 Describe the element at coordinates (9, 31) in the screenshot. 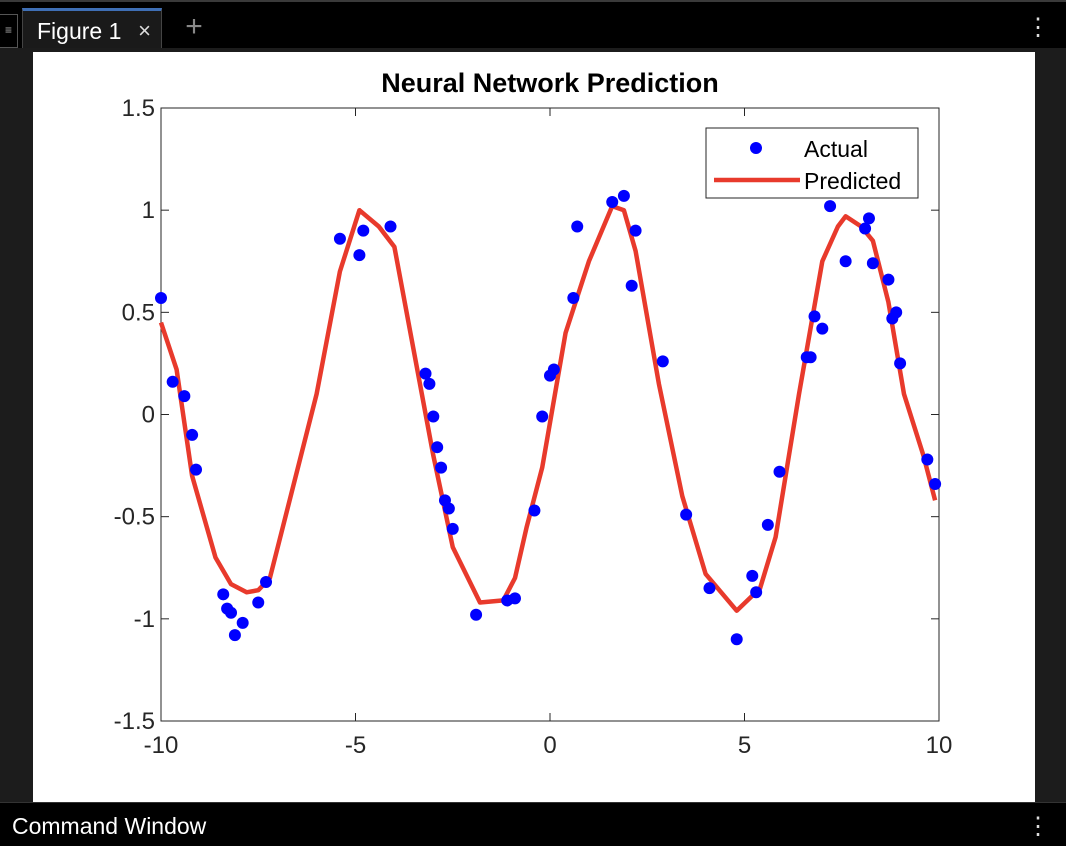

I see `panel-menu-handle: ≡` at that location.